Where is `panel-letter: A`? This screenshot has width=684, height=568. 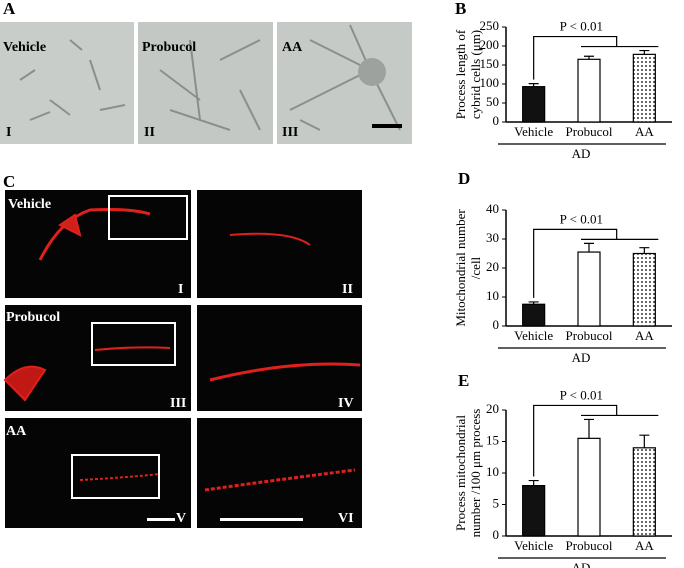 panel-letter: A is located at coordinates (9, 9).